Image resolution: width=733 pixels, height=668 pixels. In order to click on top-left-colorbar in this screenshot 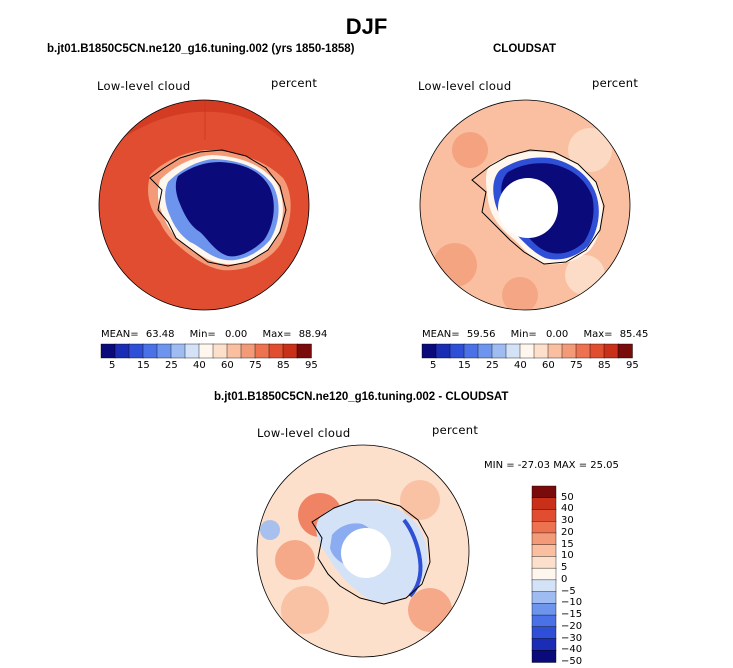, I will do `click(206, 351)`.